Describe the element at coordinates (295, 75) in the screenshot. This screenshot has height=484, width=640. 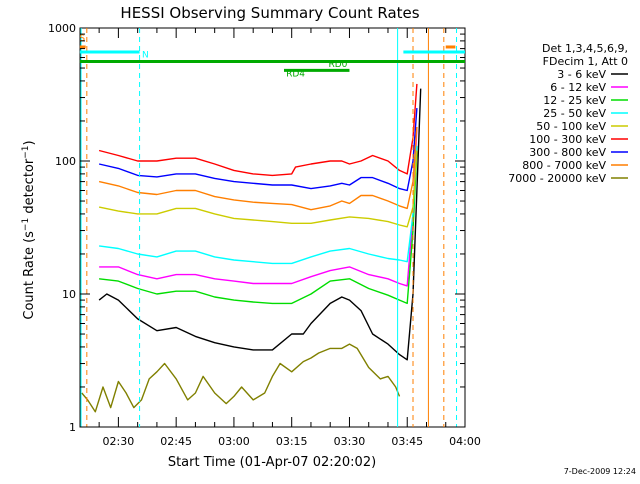
I see `flag-label-3: RD4` at that location.